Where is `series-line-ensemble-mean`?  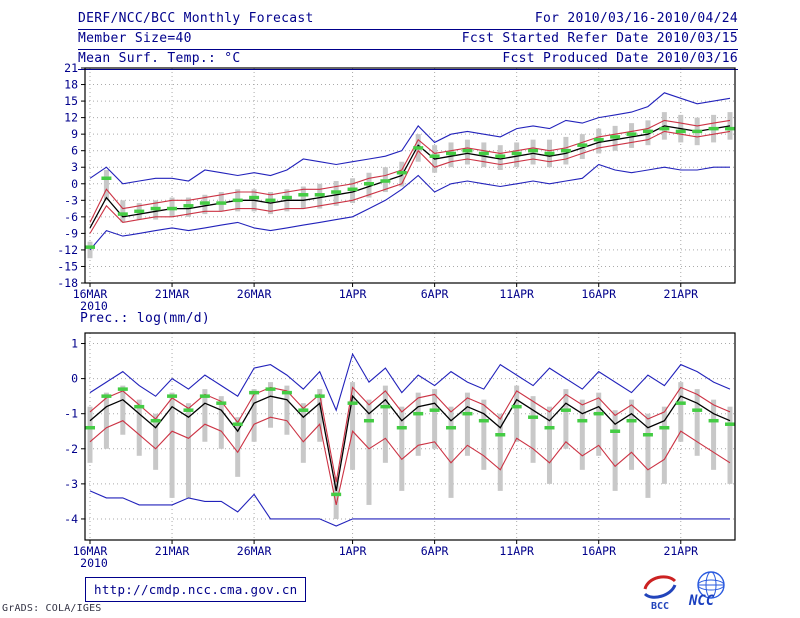
series-line-ensemble-mean is located at coordinates (410, 177).